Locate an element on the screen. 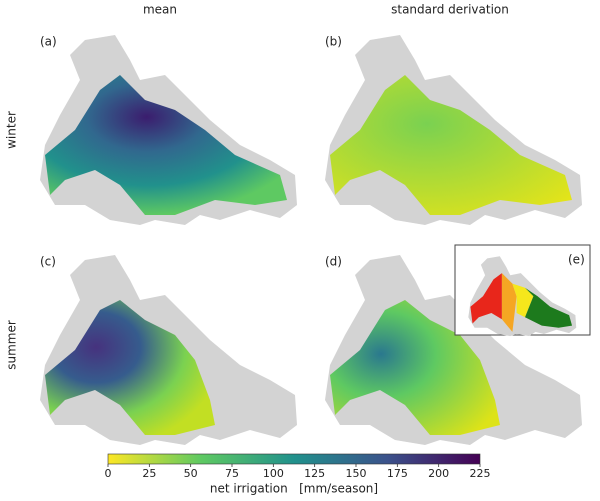 This screenshot has height=501, width=600. colorbar-tick-label: 75 is located at coordinates (232, 473).